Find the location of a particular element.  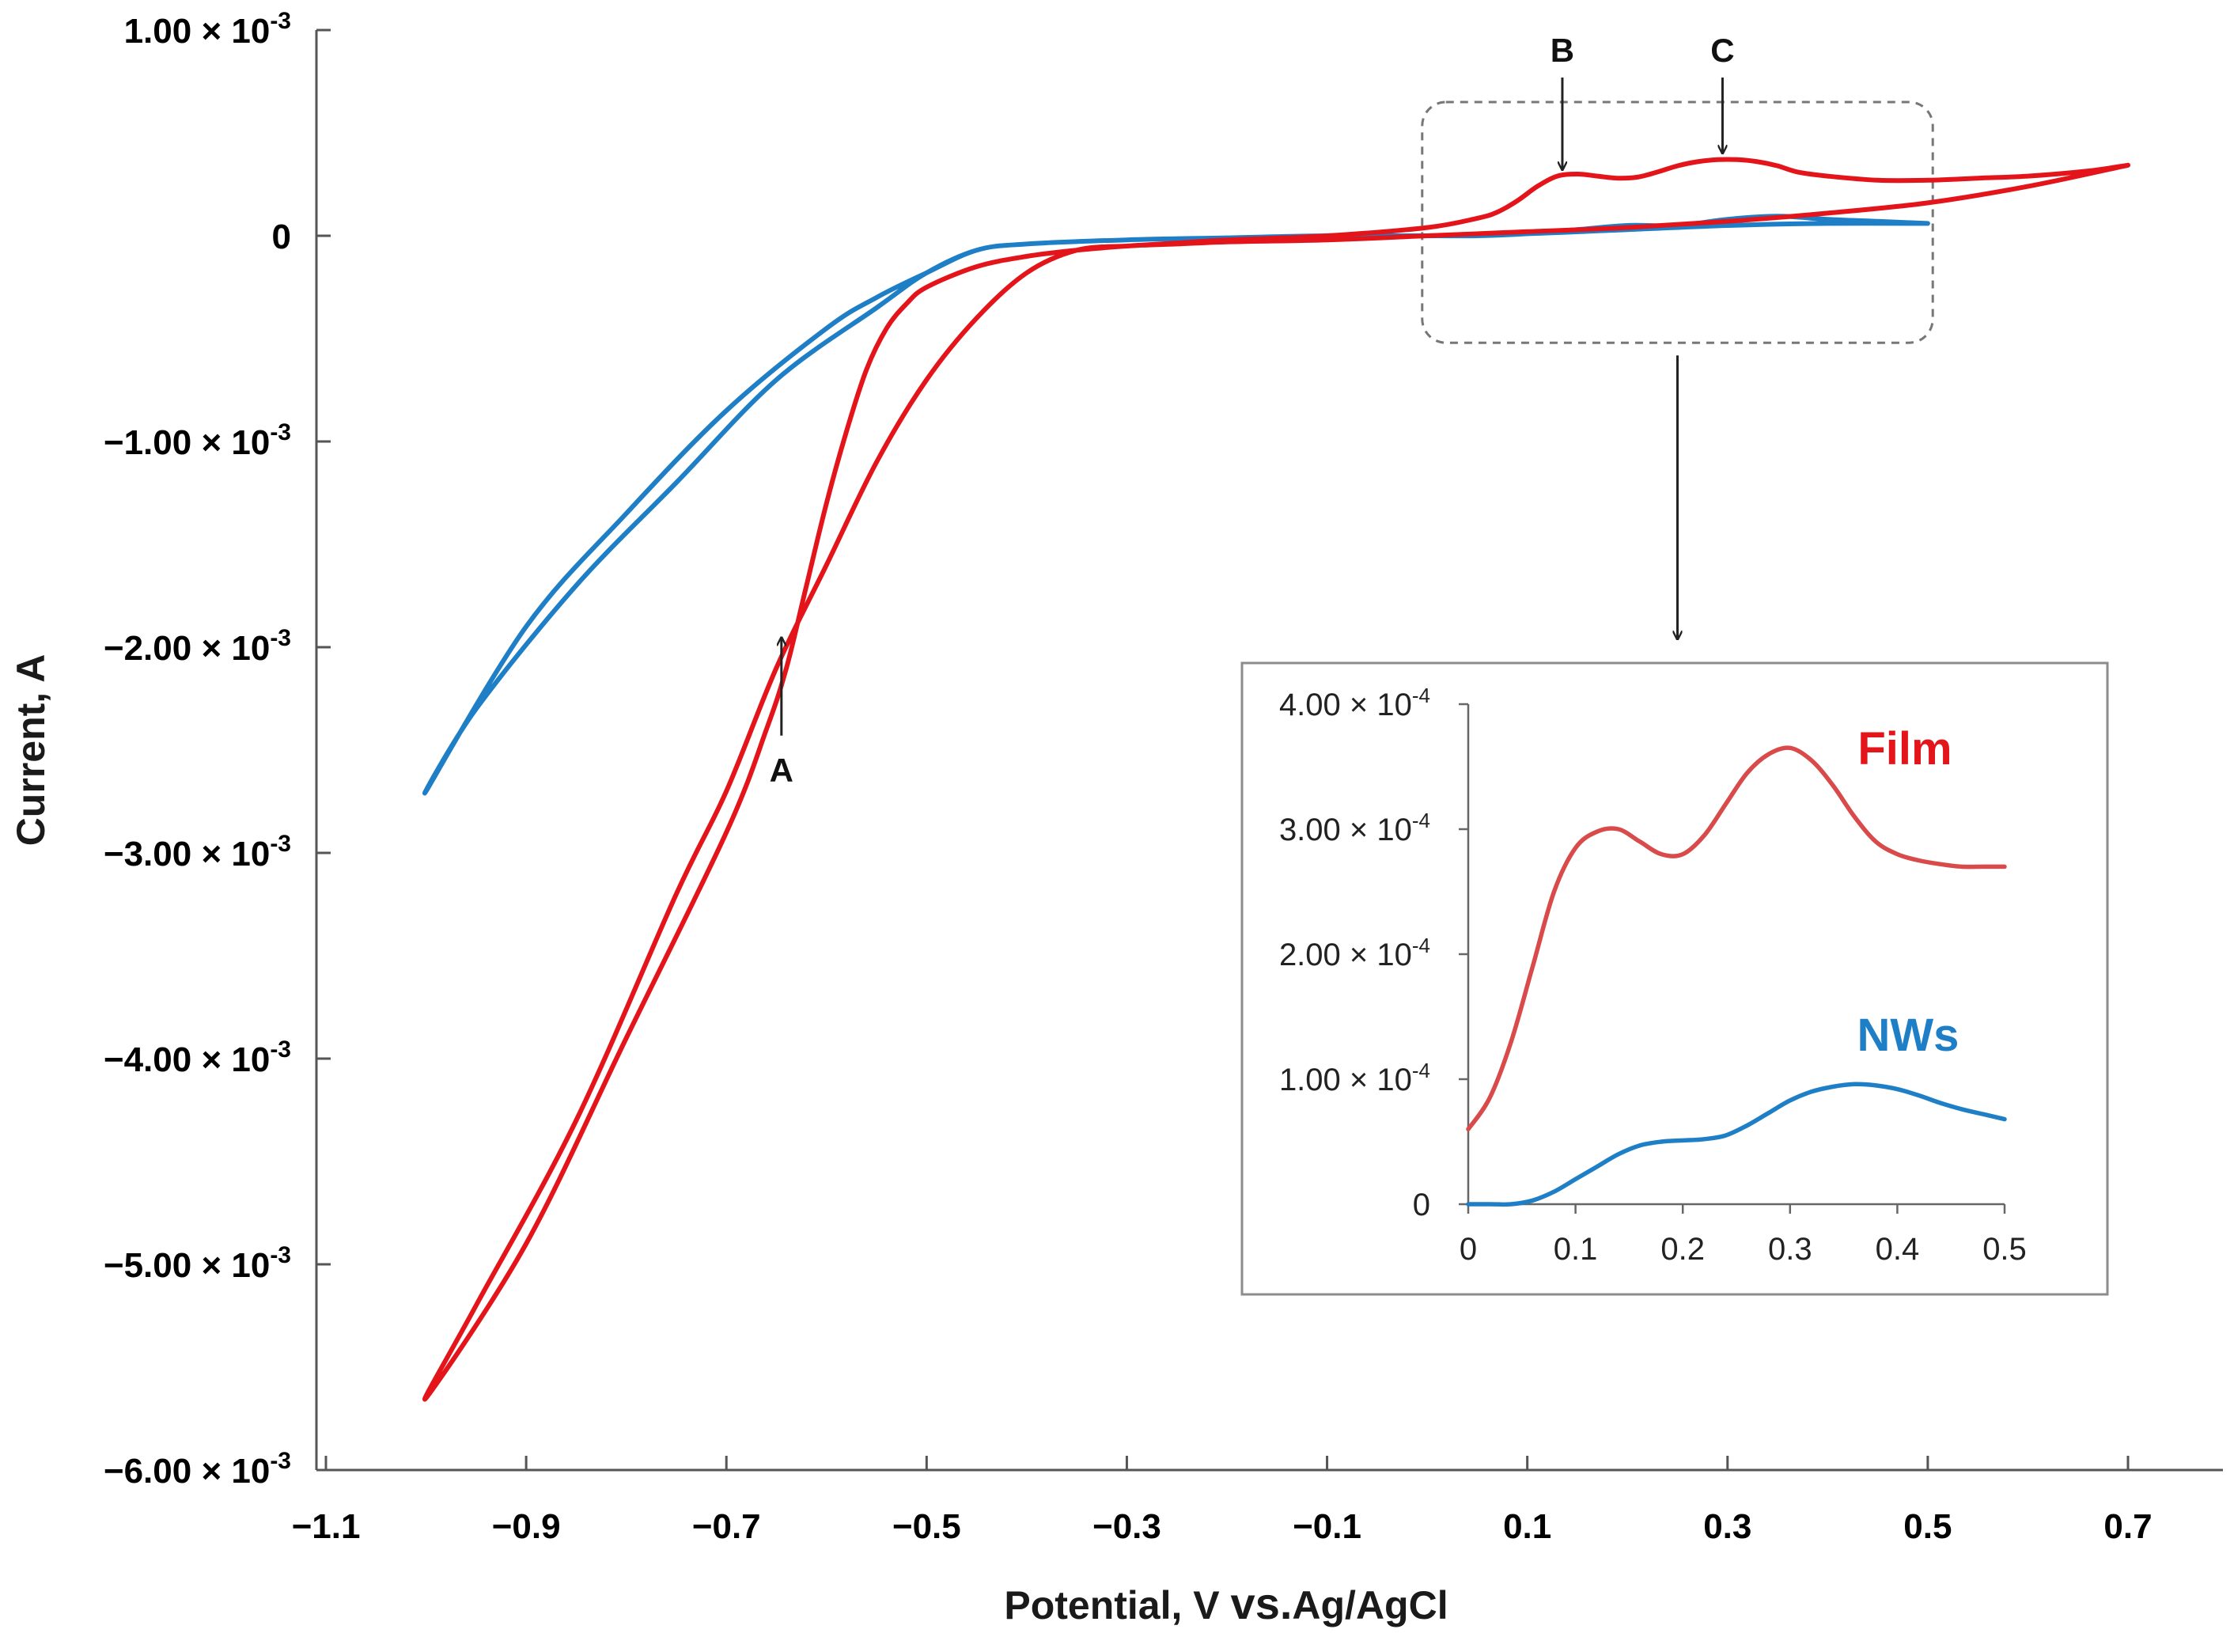

inset-x-tick-label: 0.2 is located at coordinates (1683, 1250).